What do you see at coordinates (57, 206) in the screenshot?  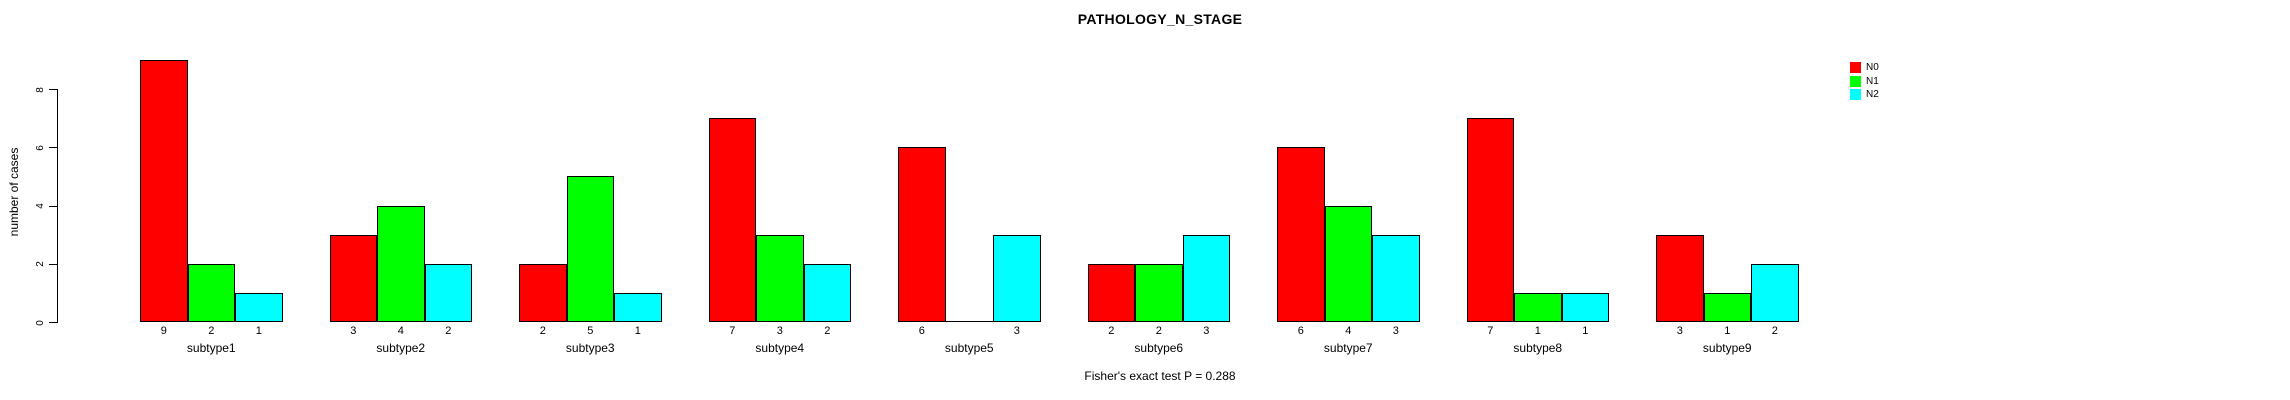 I see `y-axis-line` at bounding box center [57, 206].